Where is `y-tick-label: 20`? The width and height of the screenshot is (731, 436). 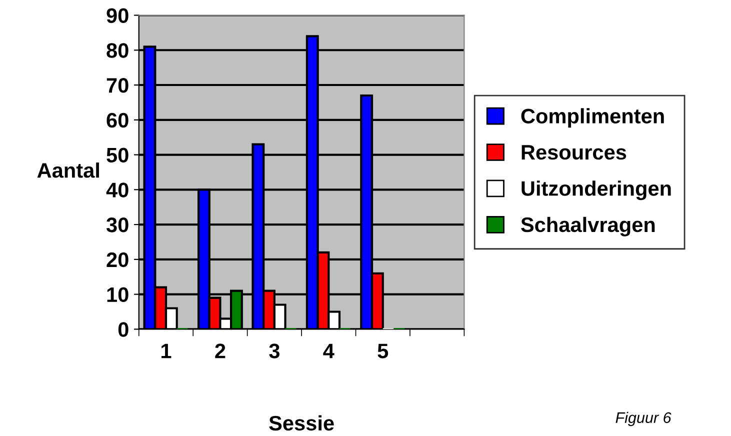 y-tick-label: 20 is located at coordinates (117, 260).